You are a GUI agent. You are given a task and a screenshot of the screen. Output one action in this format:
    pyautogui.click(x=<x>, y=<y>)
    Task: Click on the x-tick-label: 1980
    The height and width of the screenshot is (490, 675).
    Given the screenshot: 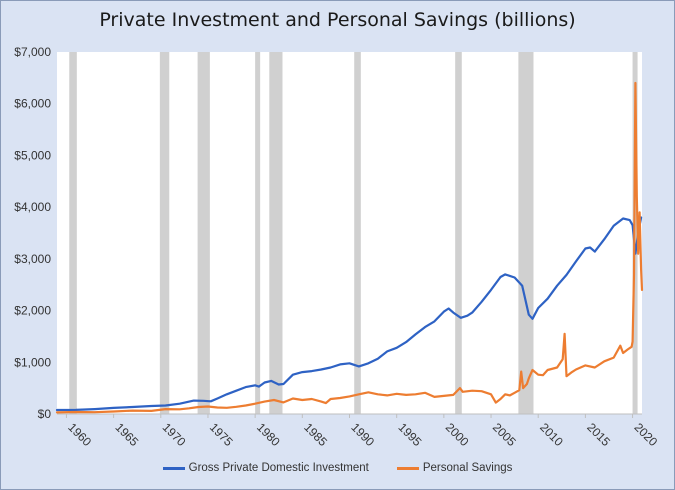 What is the action you would take?
    pyautogui.click(x=268, y=434)
    